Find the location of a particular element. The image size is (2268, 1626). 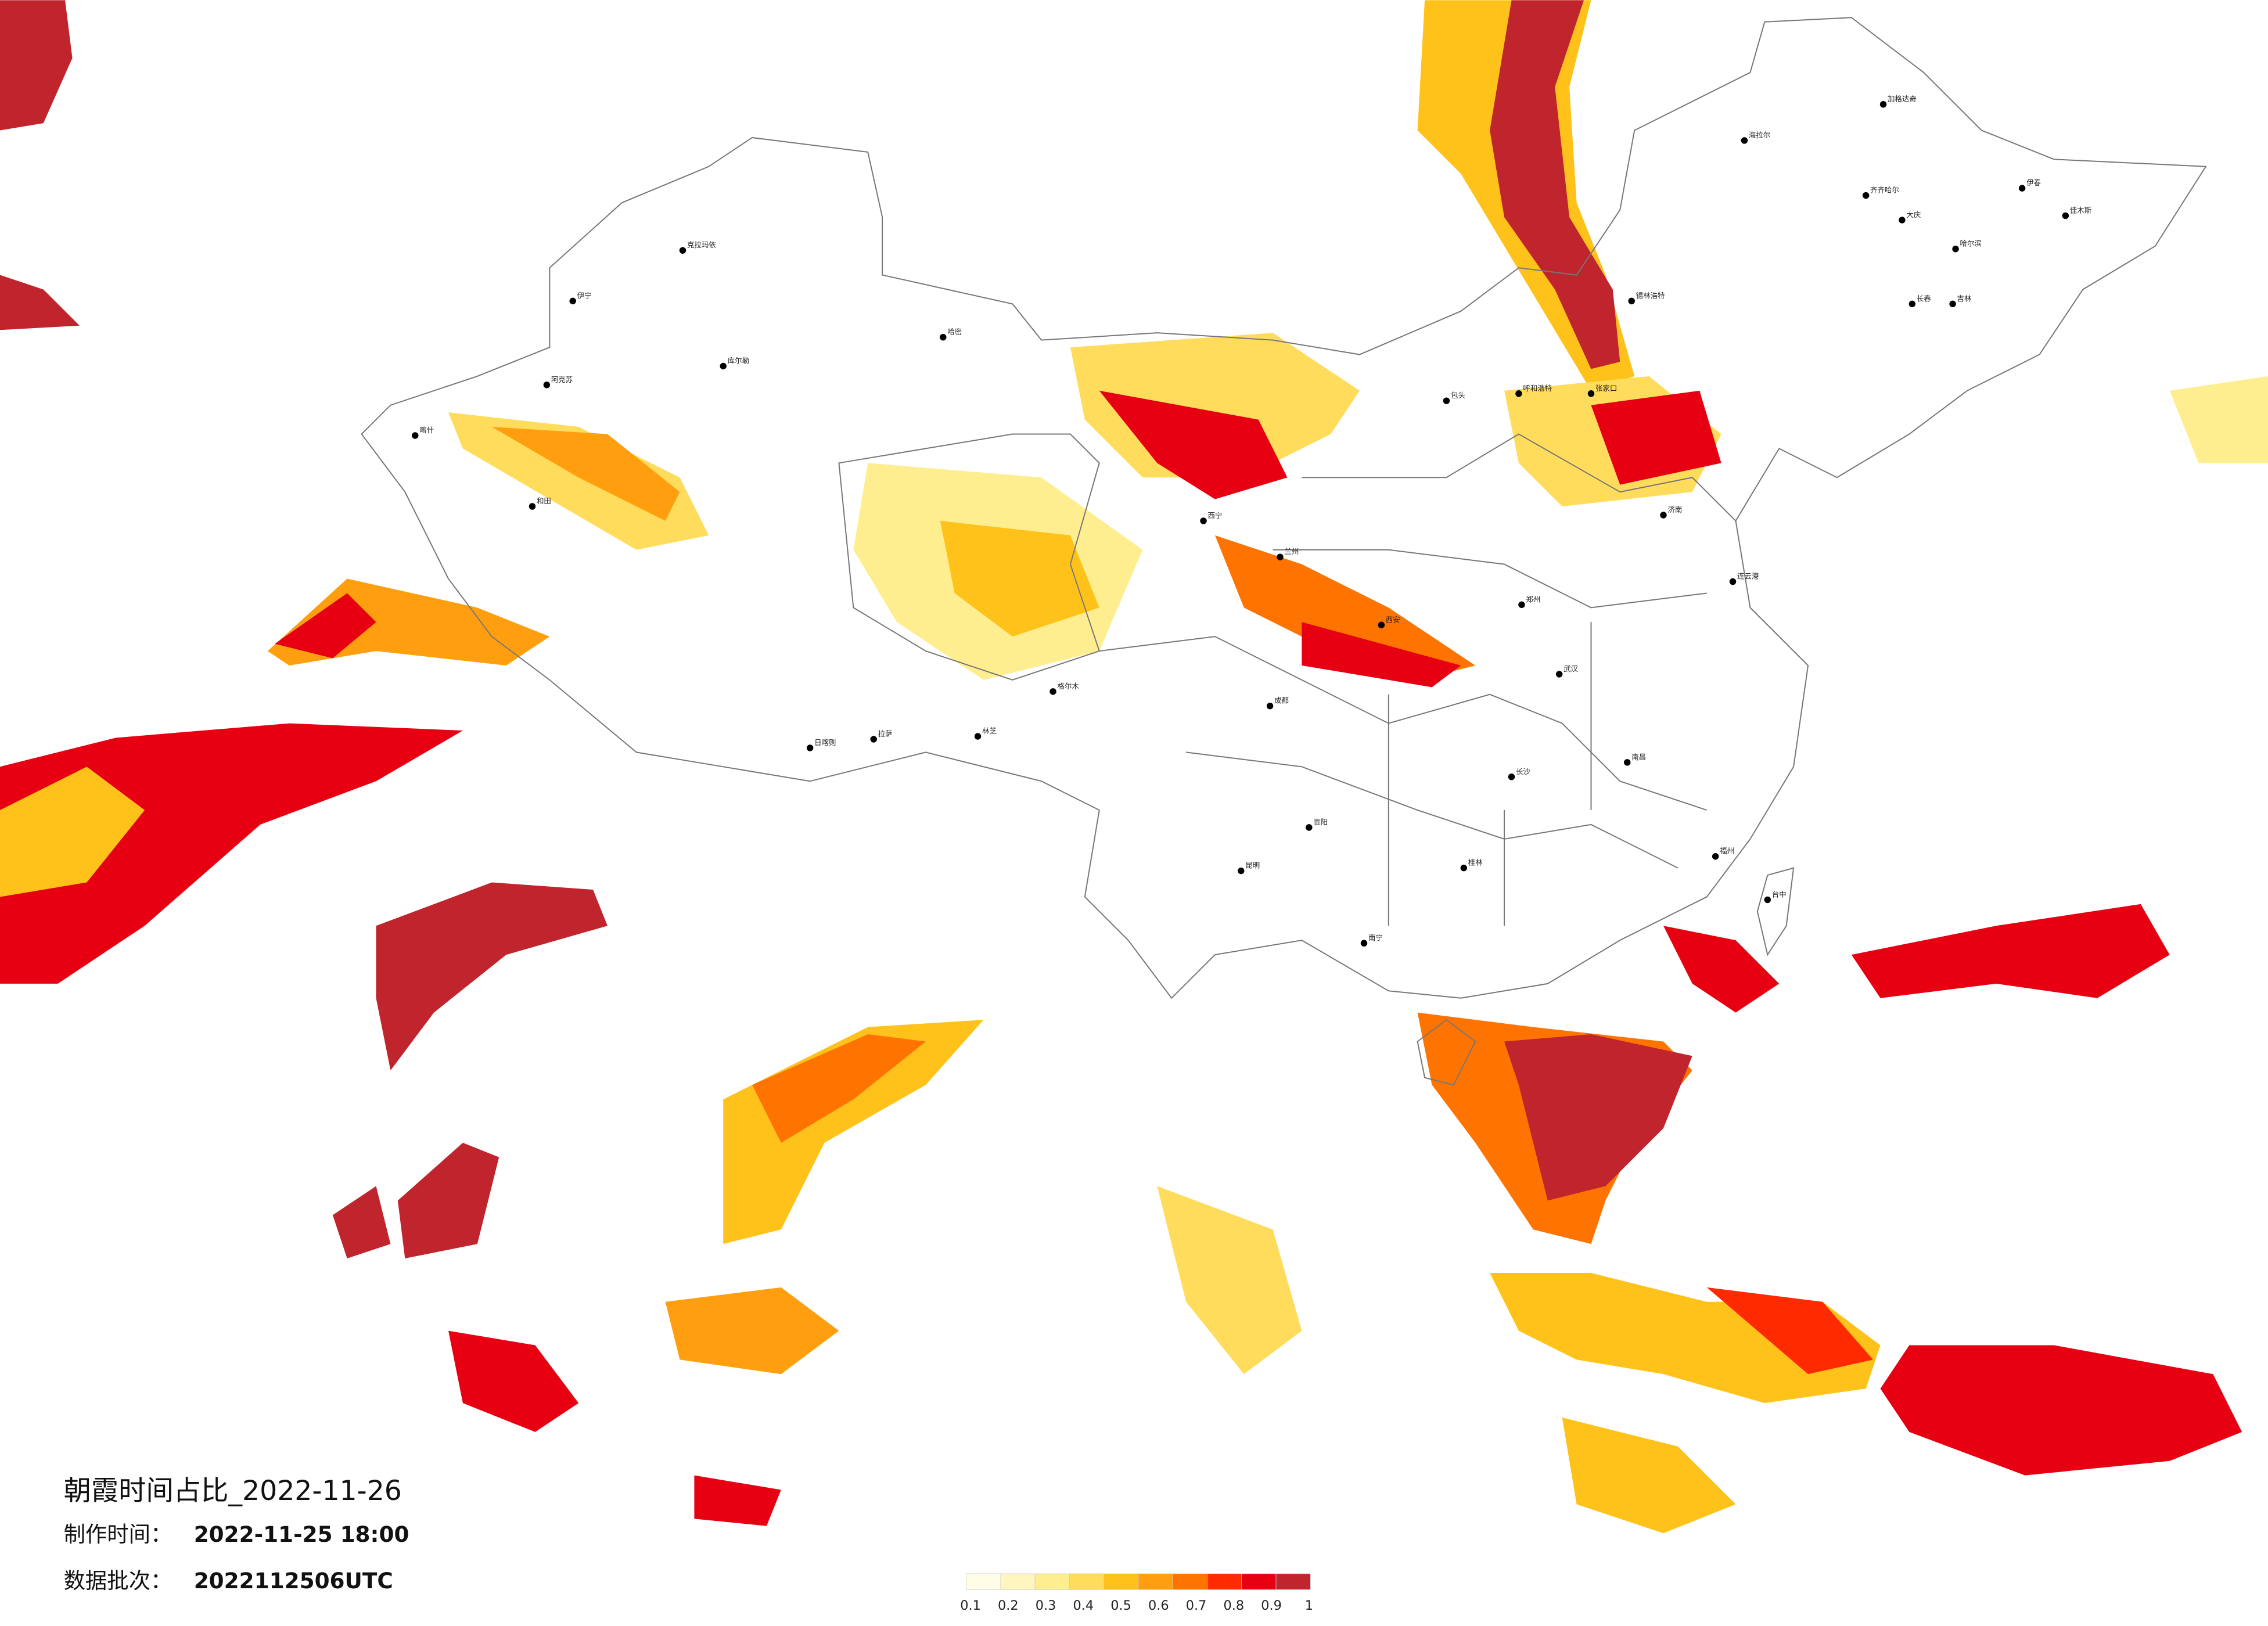

city-label: 锡林浩特 is located at coordinates (1650, 295).